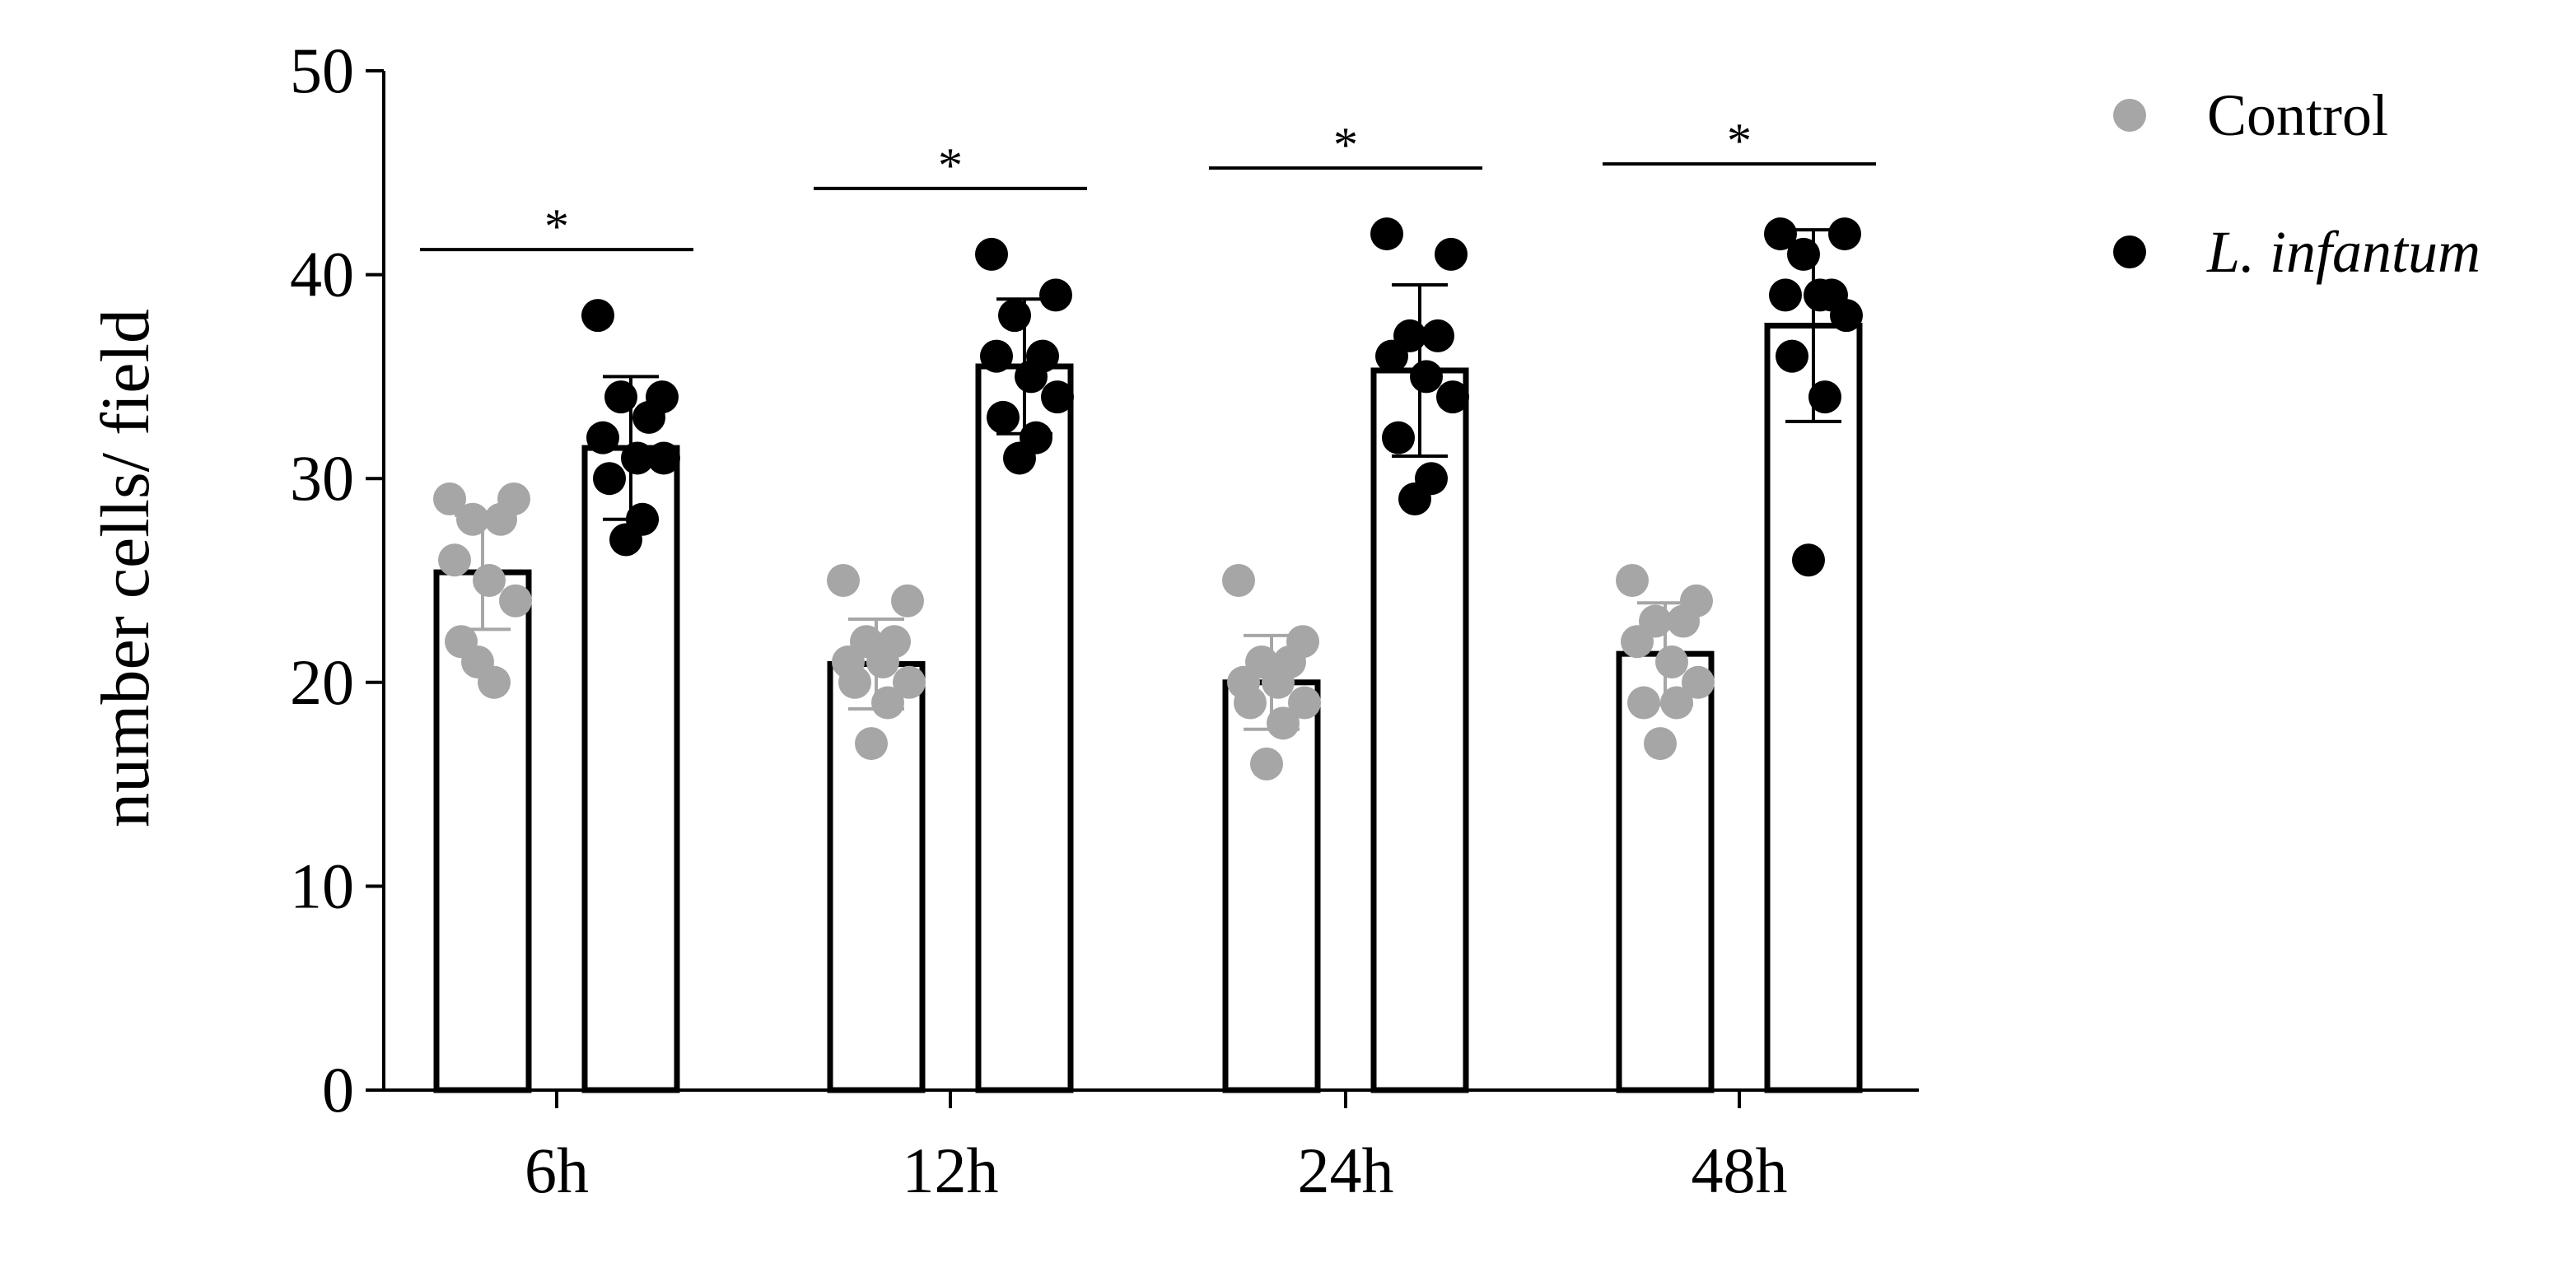  I want to click on x-tick-label: 12h, so click(951, 1170).